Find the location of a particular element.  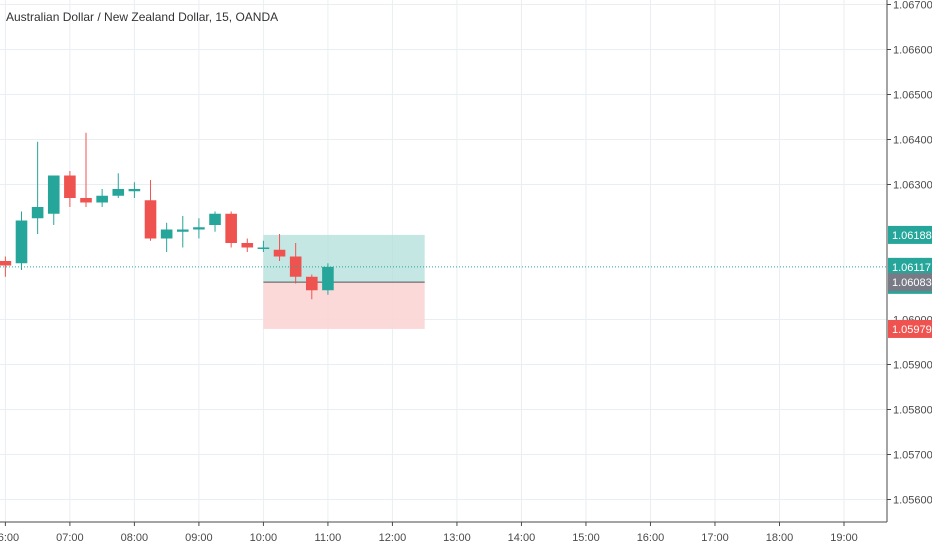

target-price-tag: 1.06188 is located at coordinates (912, 236).